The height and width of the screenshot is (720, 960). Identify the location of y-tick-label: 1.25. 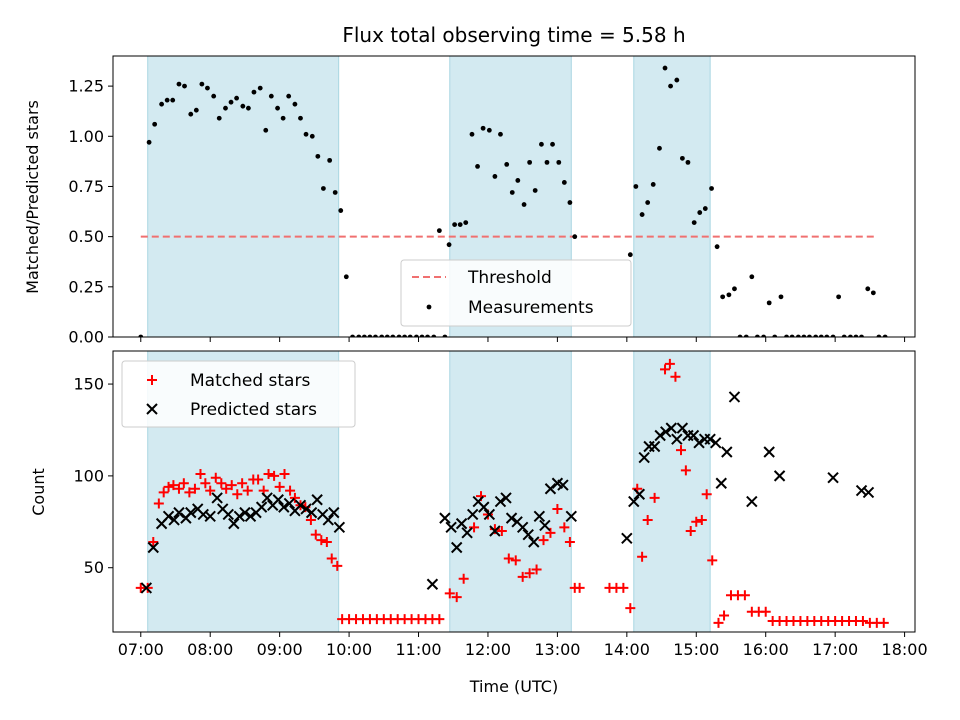
(86, 86).